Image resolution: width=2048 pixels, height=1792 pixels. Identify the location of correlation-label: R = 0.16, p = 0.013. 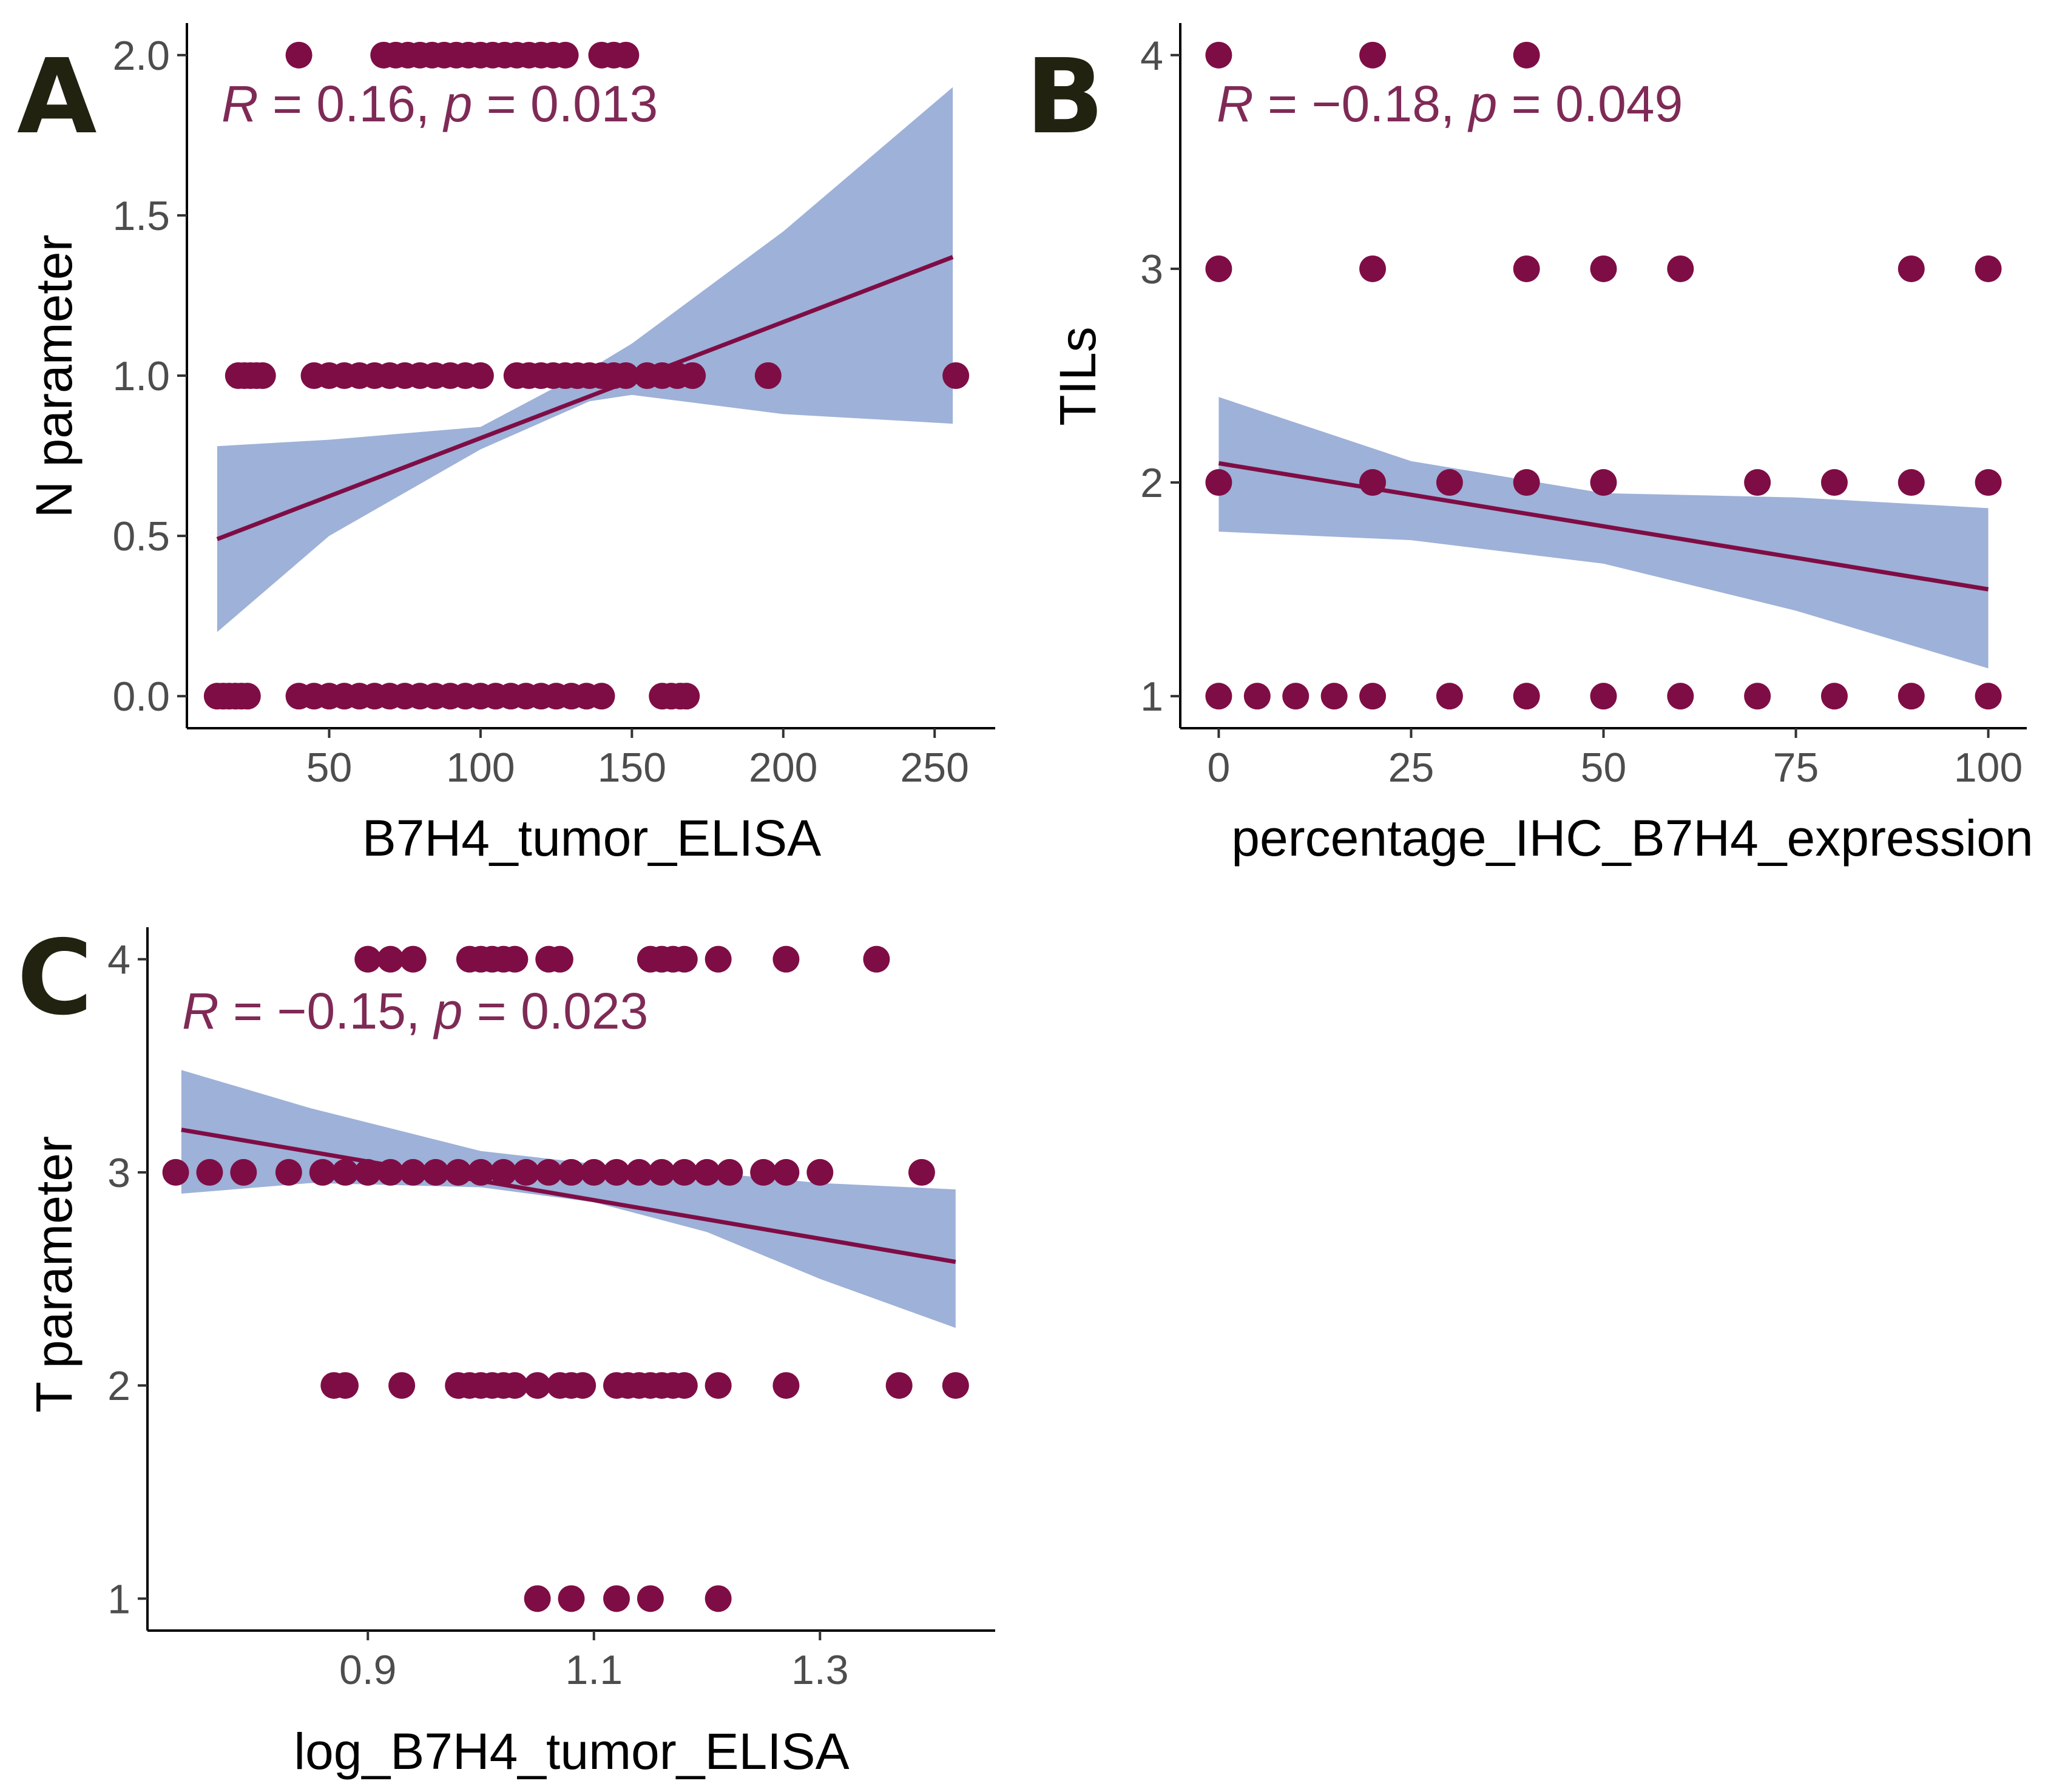
(439, 103).